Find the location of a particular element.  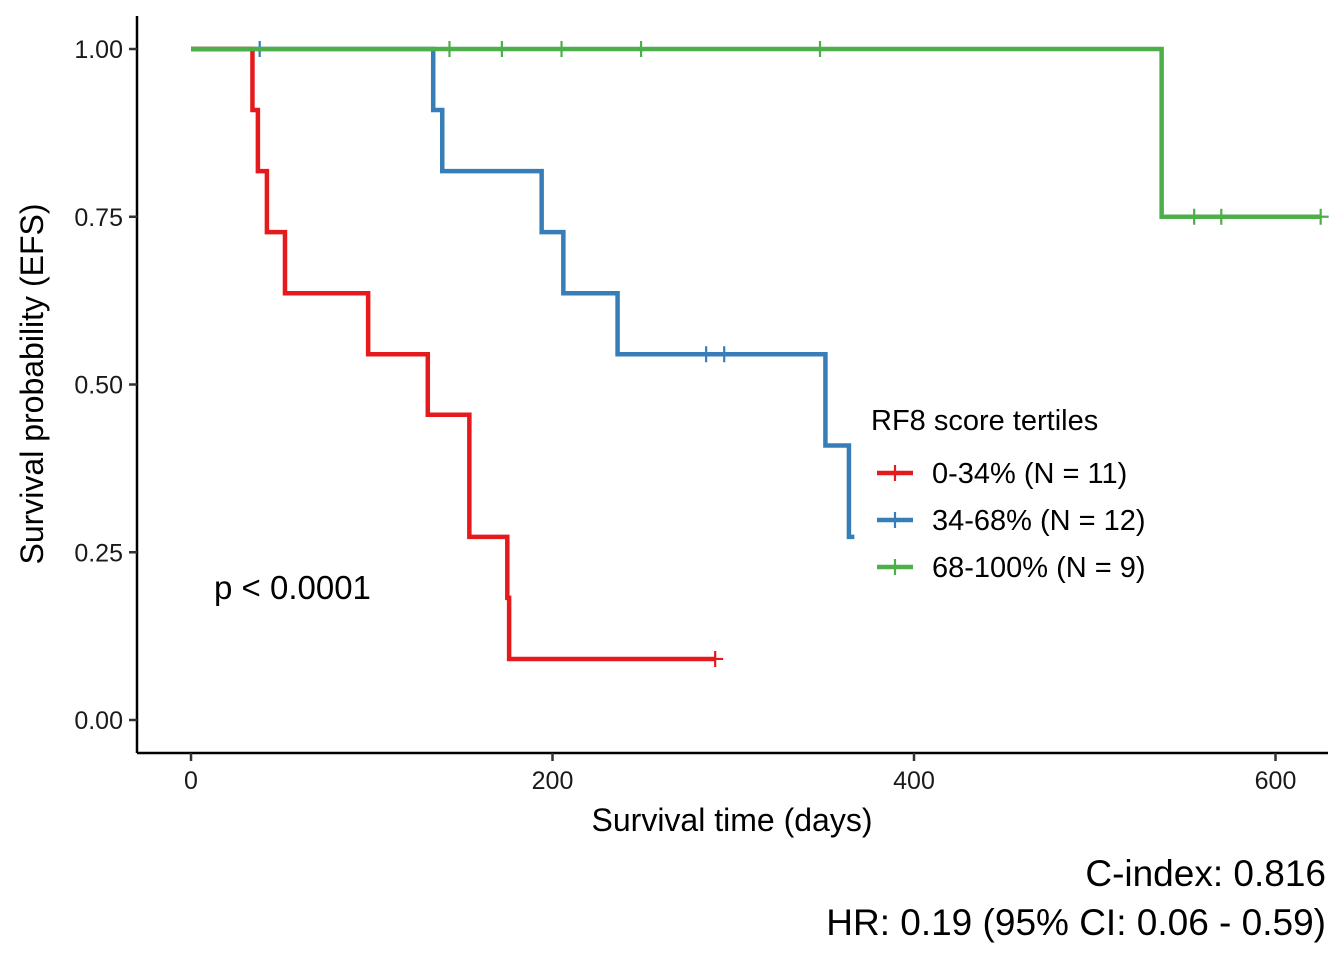

x-tick-label: 400 is located at coordinates (914, 781).